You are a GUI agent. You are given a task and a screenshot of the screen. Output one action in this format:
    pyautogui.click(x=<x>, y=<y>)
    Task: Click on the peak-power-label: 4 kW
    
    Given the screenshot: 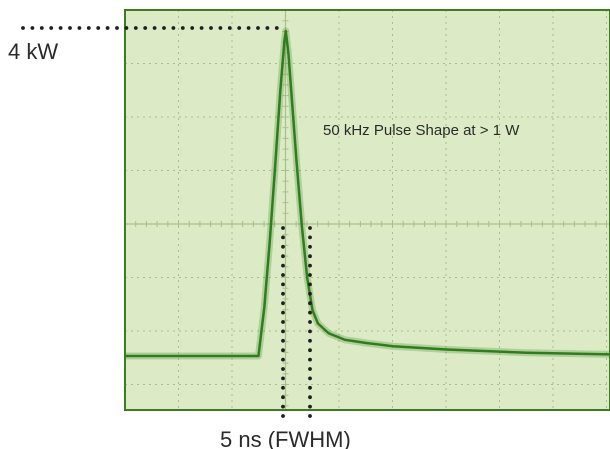 What is the action you would take?
    pyautogui.click(x=33, y=51)
    